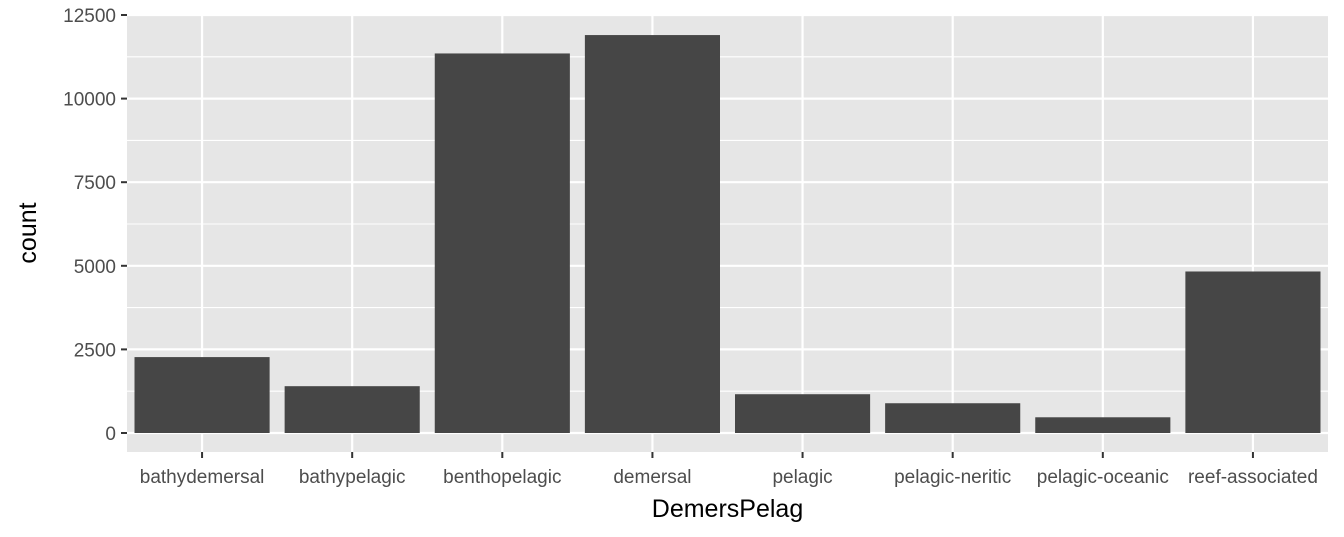 This screenshot has height=537, width=1344. I want to click on y-axis-title: count, so click(28, 232).